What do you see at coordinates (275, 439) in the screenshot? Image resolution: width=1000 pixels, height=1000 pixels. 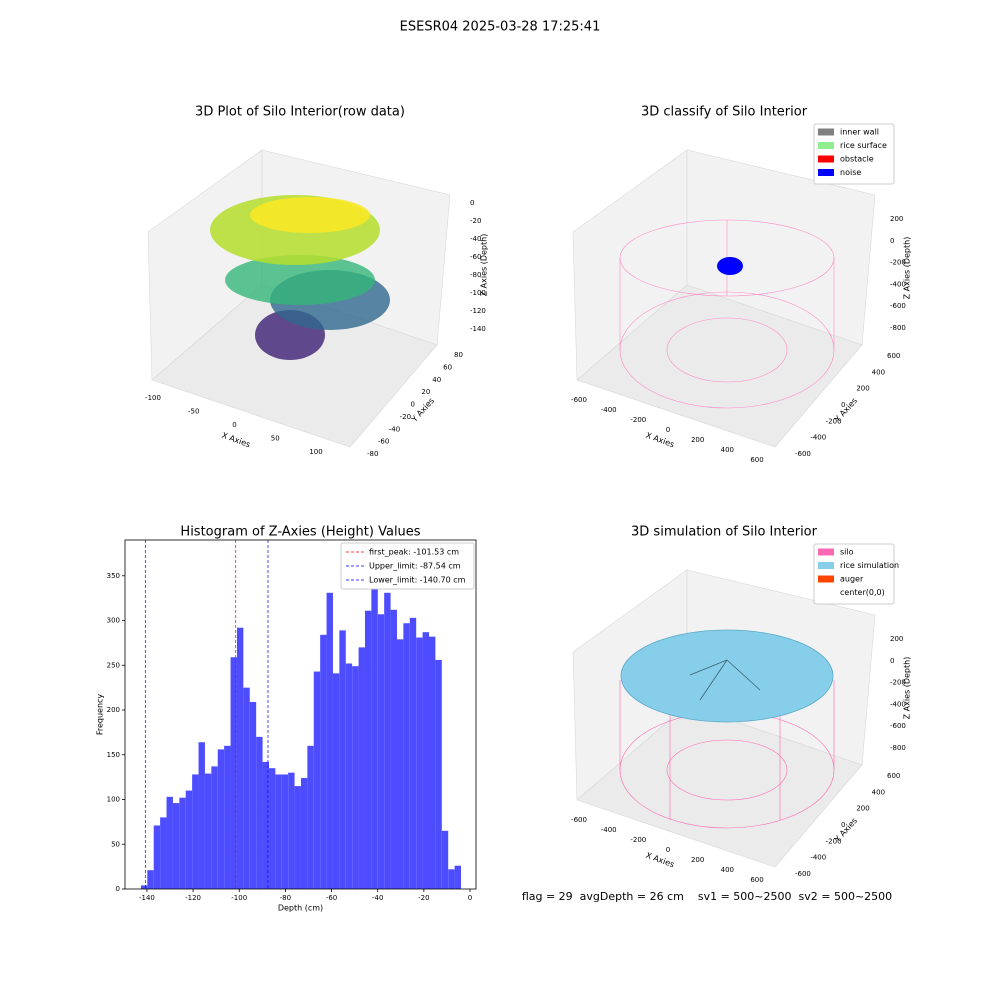 I see `tick-label: 50` at bounding box center [275, 439].